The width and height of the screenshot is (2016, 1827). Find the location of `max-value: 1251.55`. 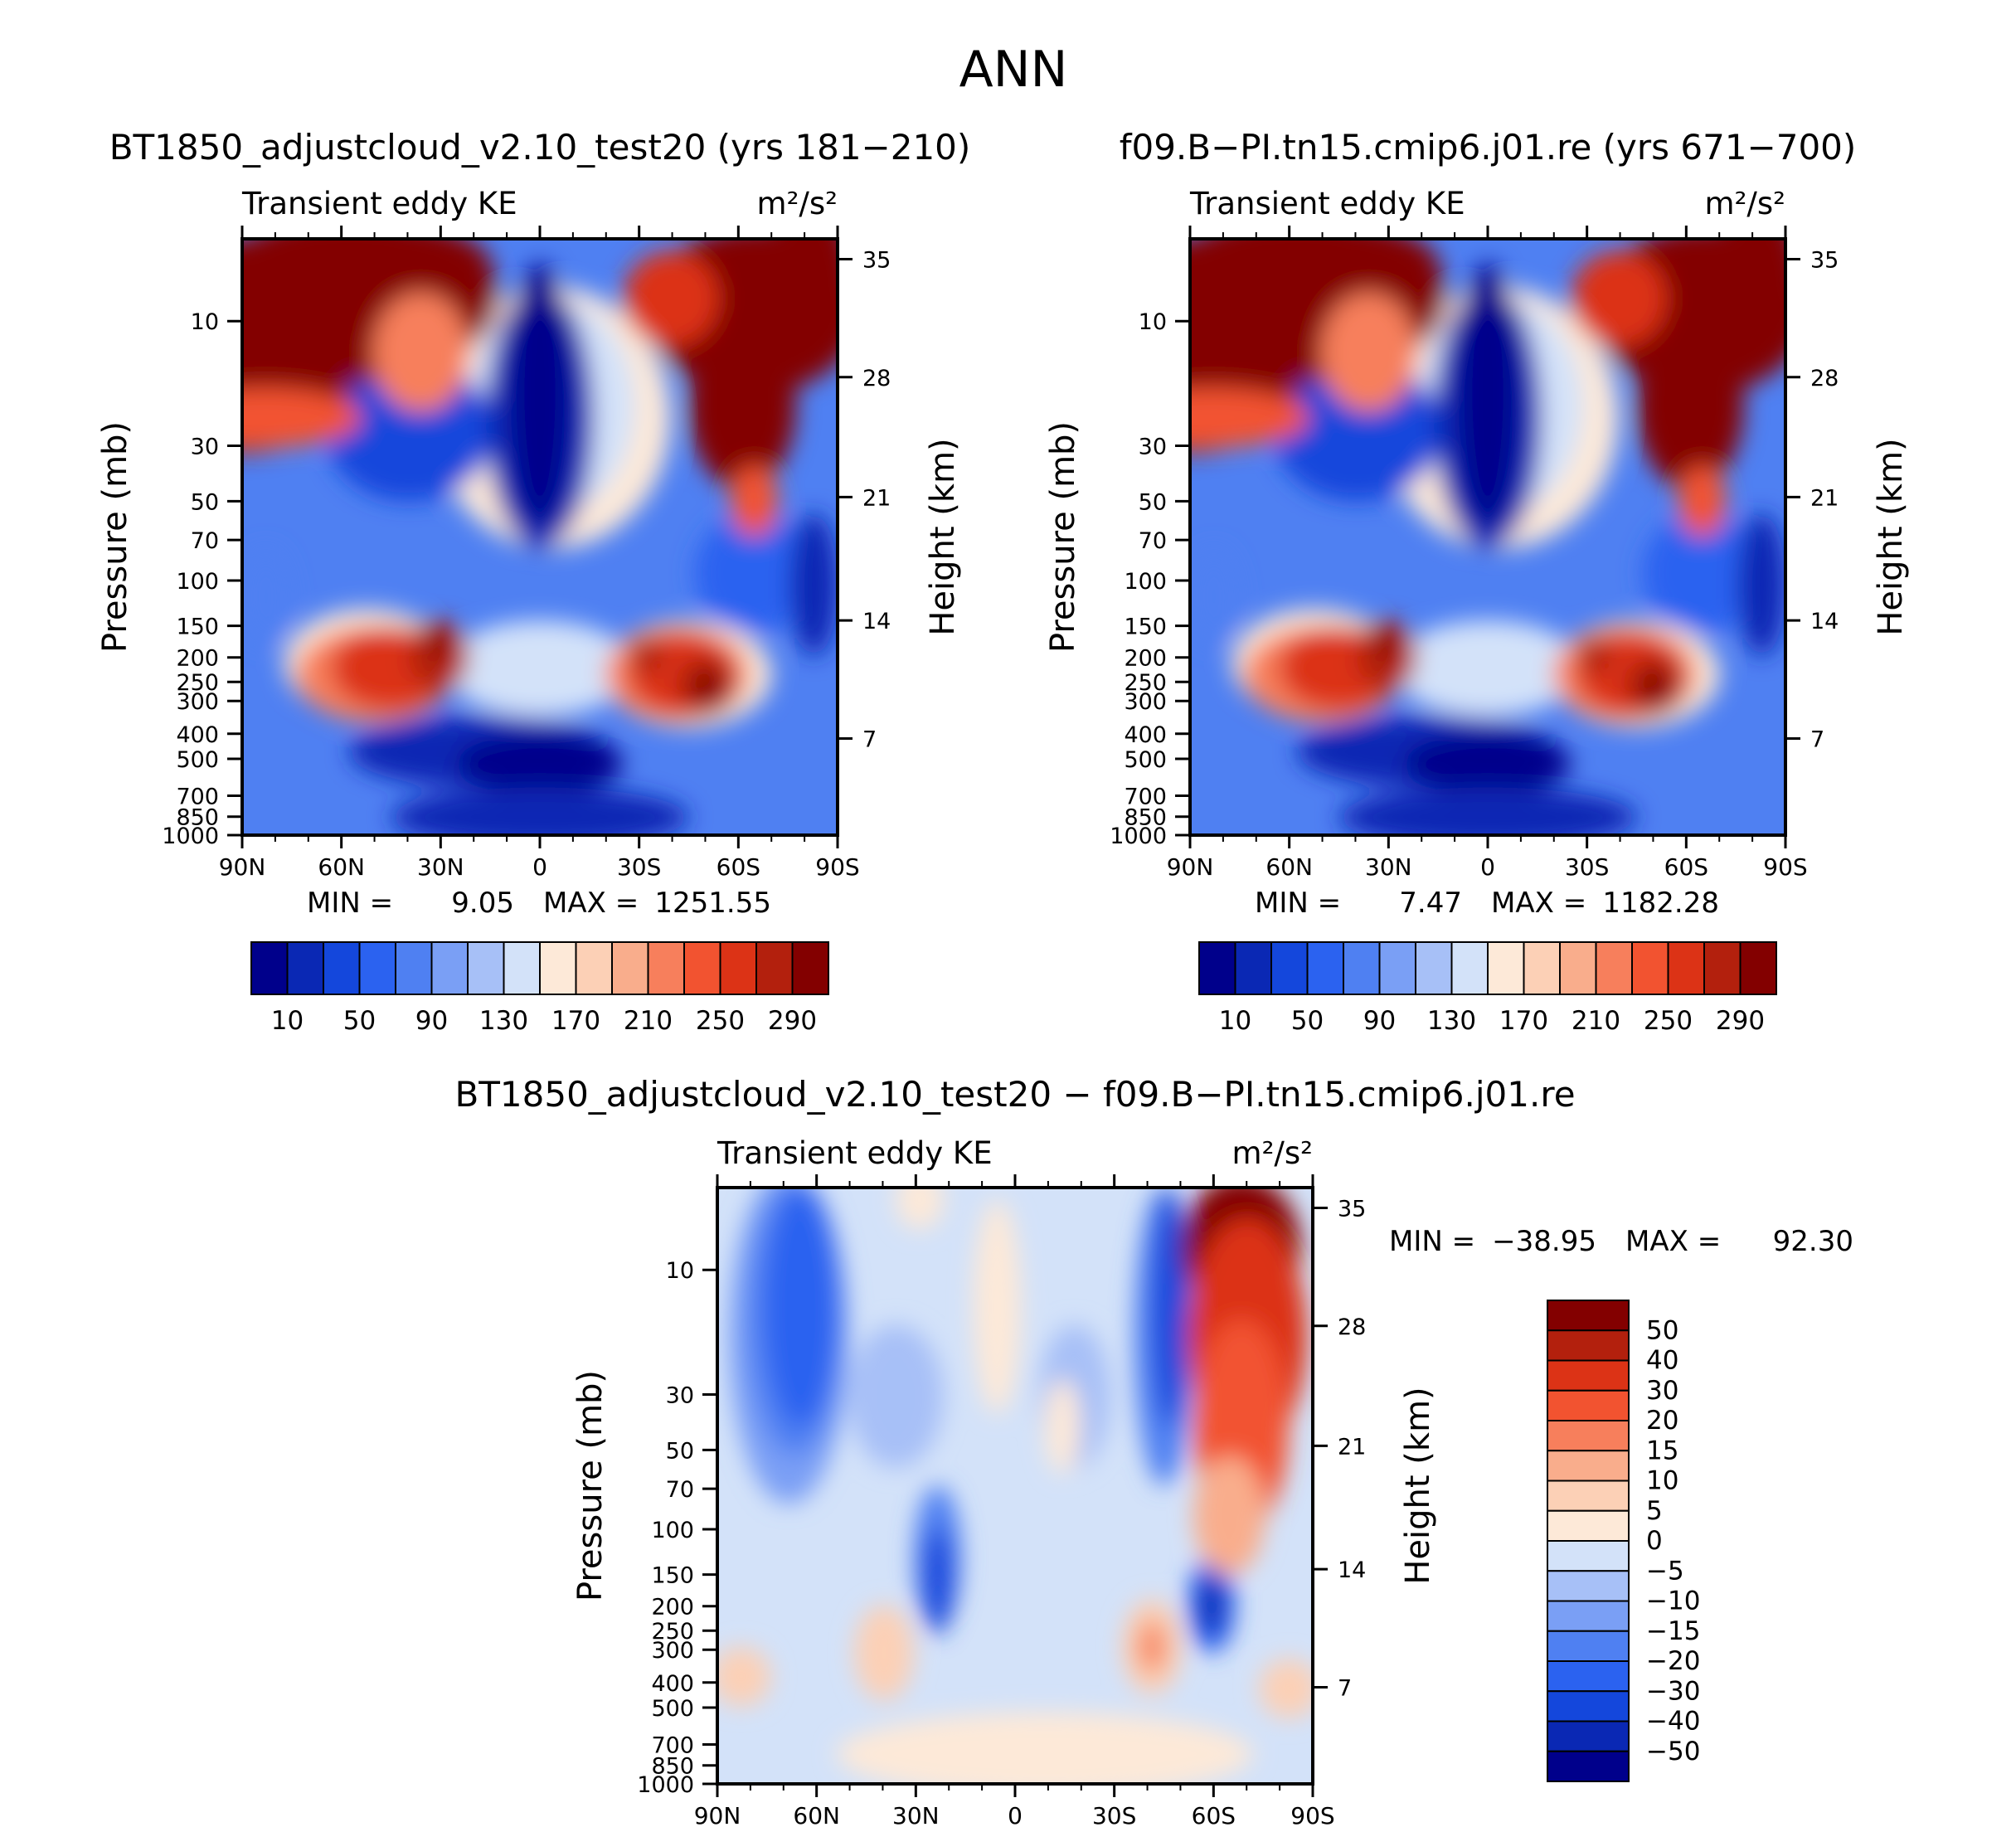

max-value: 1251.55 is located at coordinates (712, 903).